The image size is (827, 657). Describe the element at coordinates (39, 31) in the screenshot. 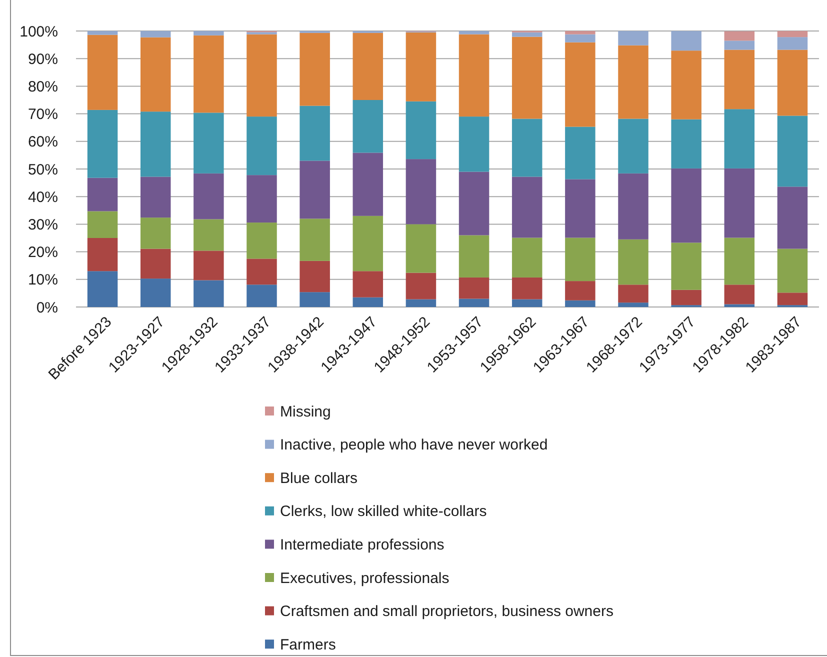

I see `y-tick-label: 100%` at that location.